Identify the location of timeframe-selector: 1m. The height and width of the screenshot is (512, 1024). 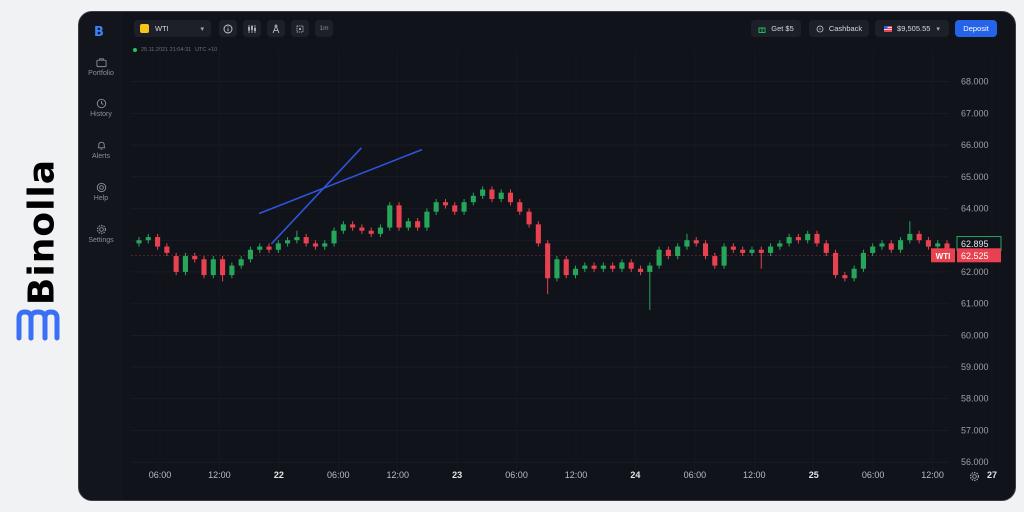
(324, 28).